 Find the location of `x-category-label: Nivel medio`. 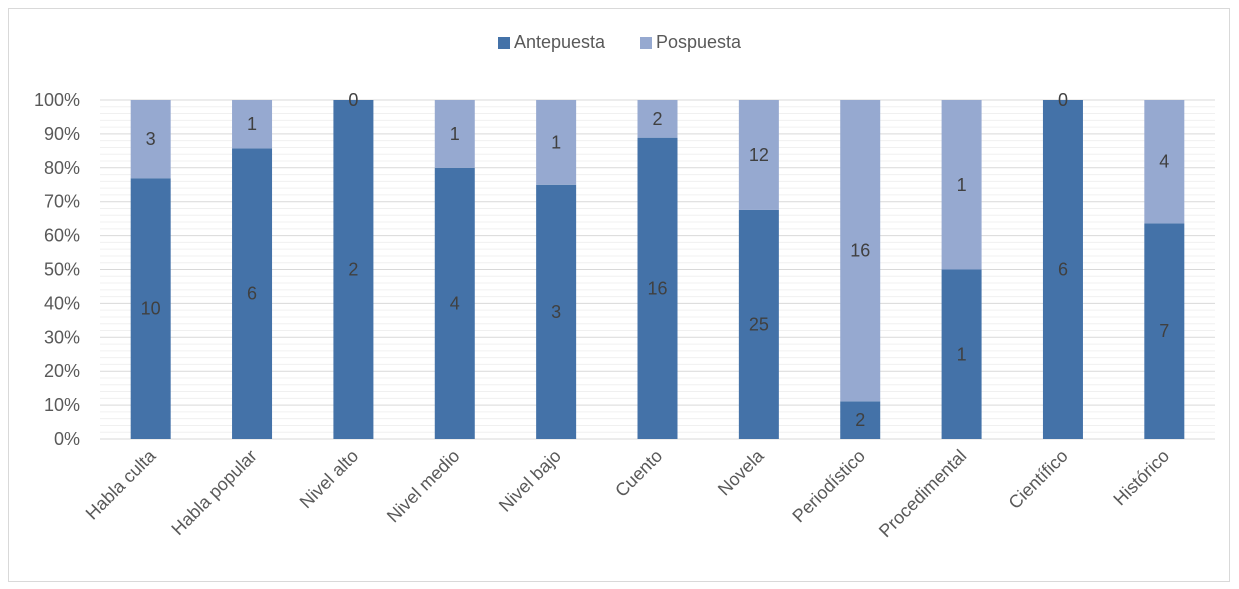

x-category-label: Nivel medio is located at coordinates (423, 486).